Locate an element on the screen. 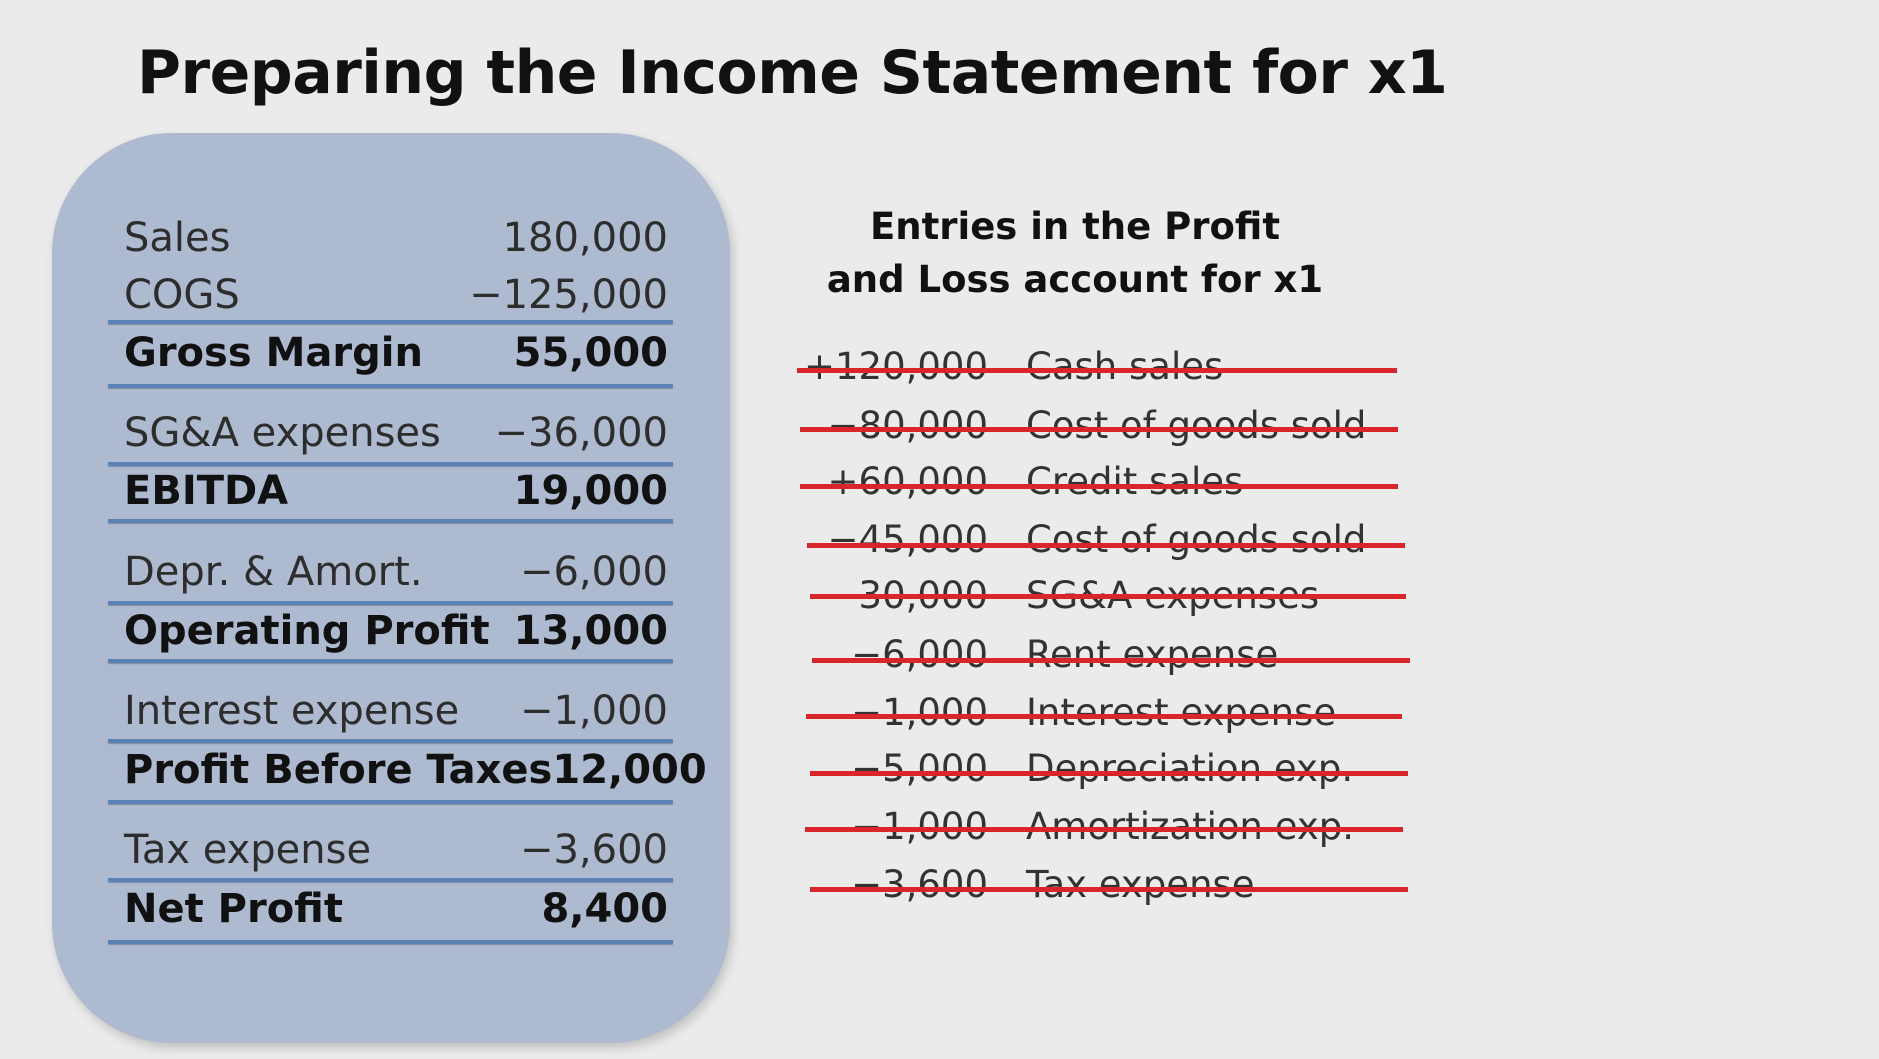 The image size is (1879, 1059). entry-amount: +60,000 is located at coordinates (907, 481).